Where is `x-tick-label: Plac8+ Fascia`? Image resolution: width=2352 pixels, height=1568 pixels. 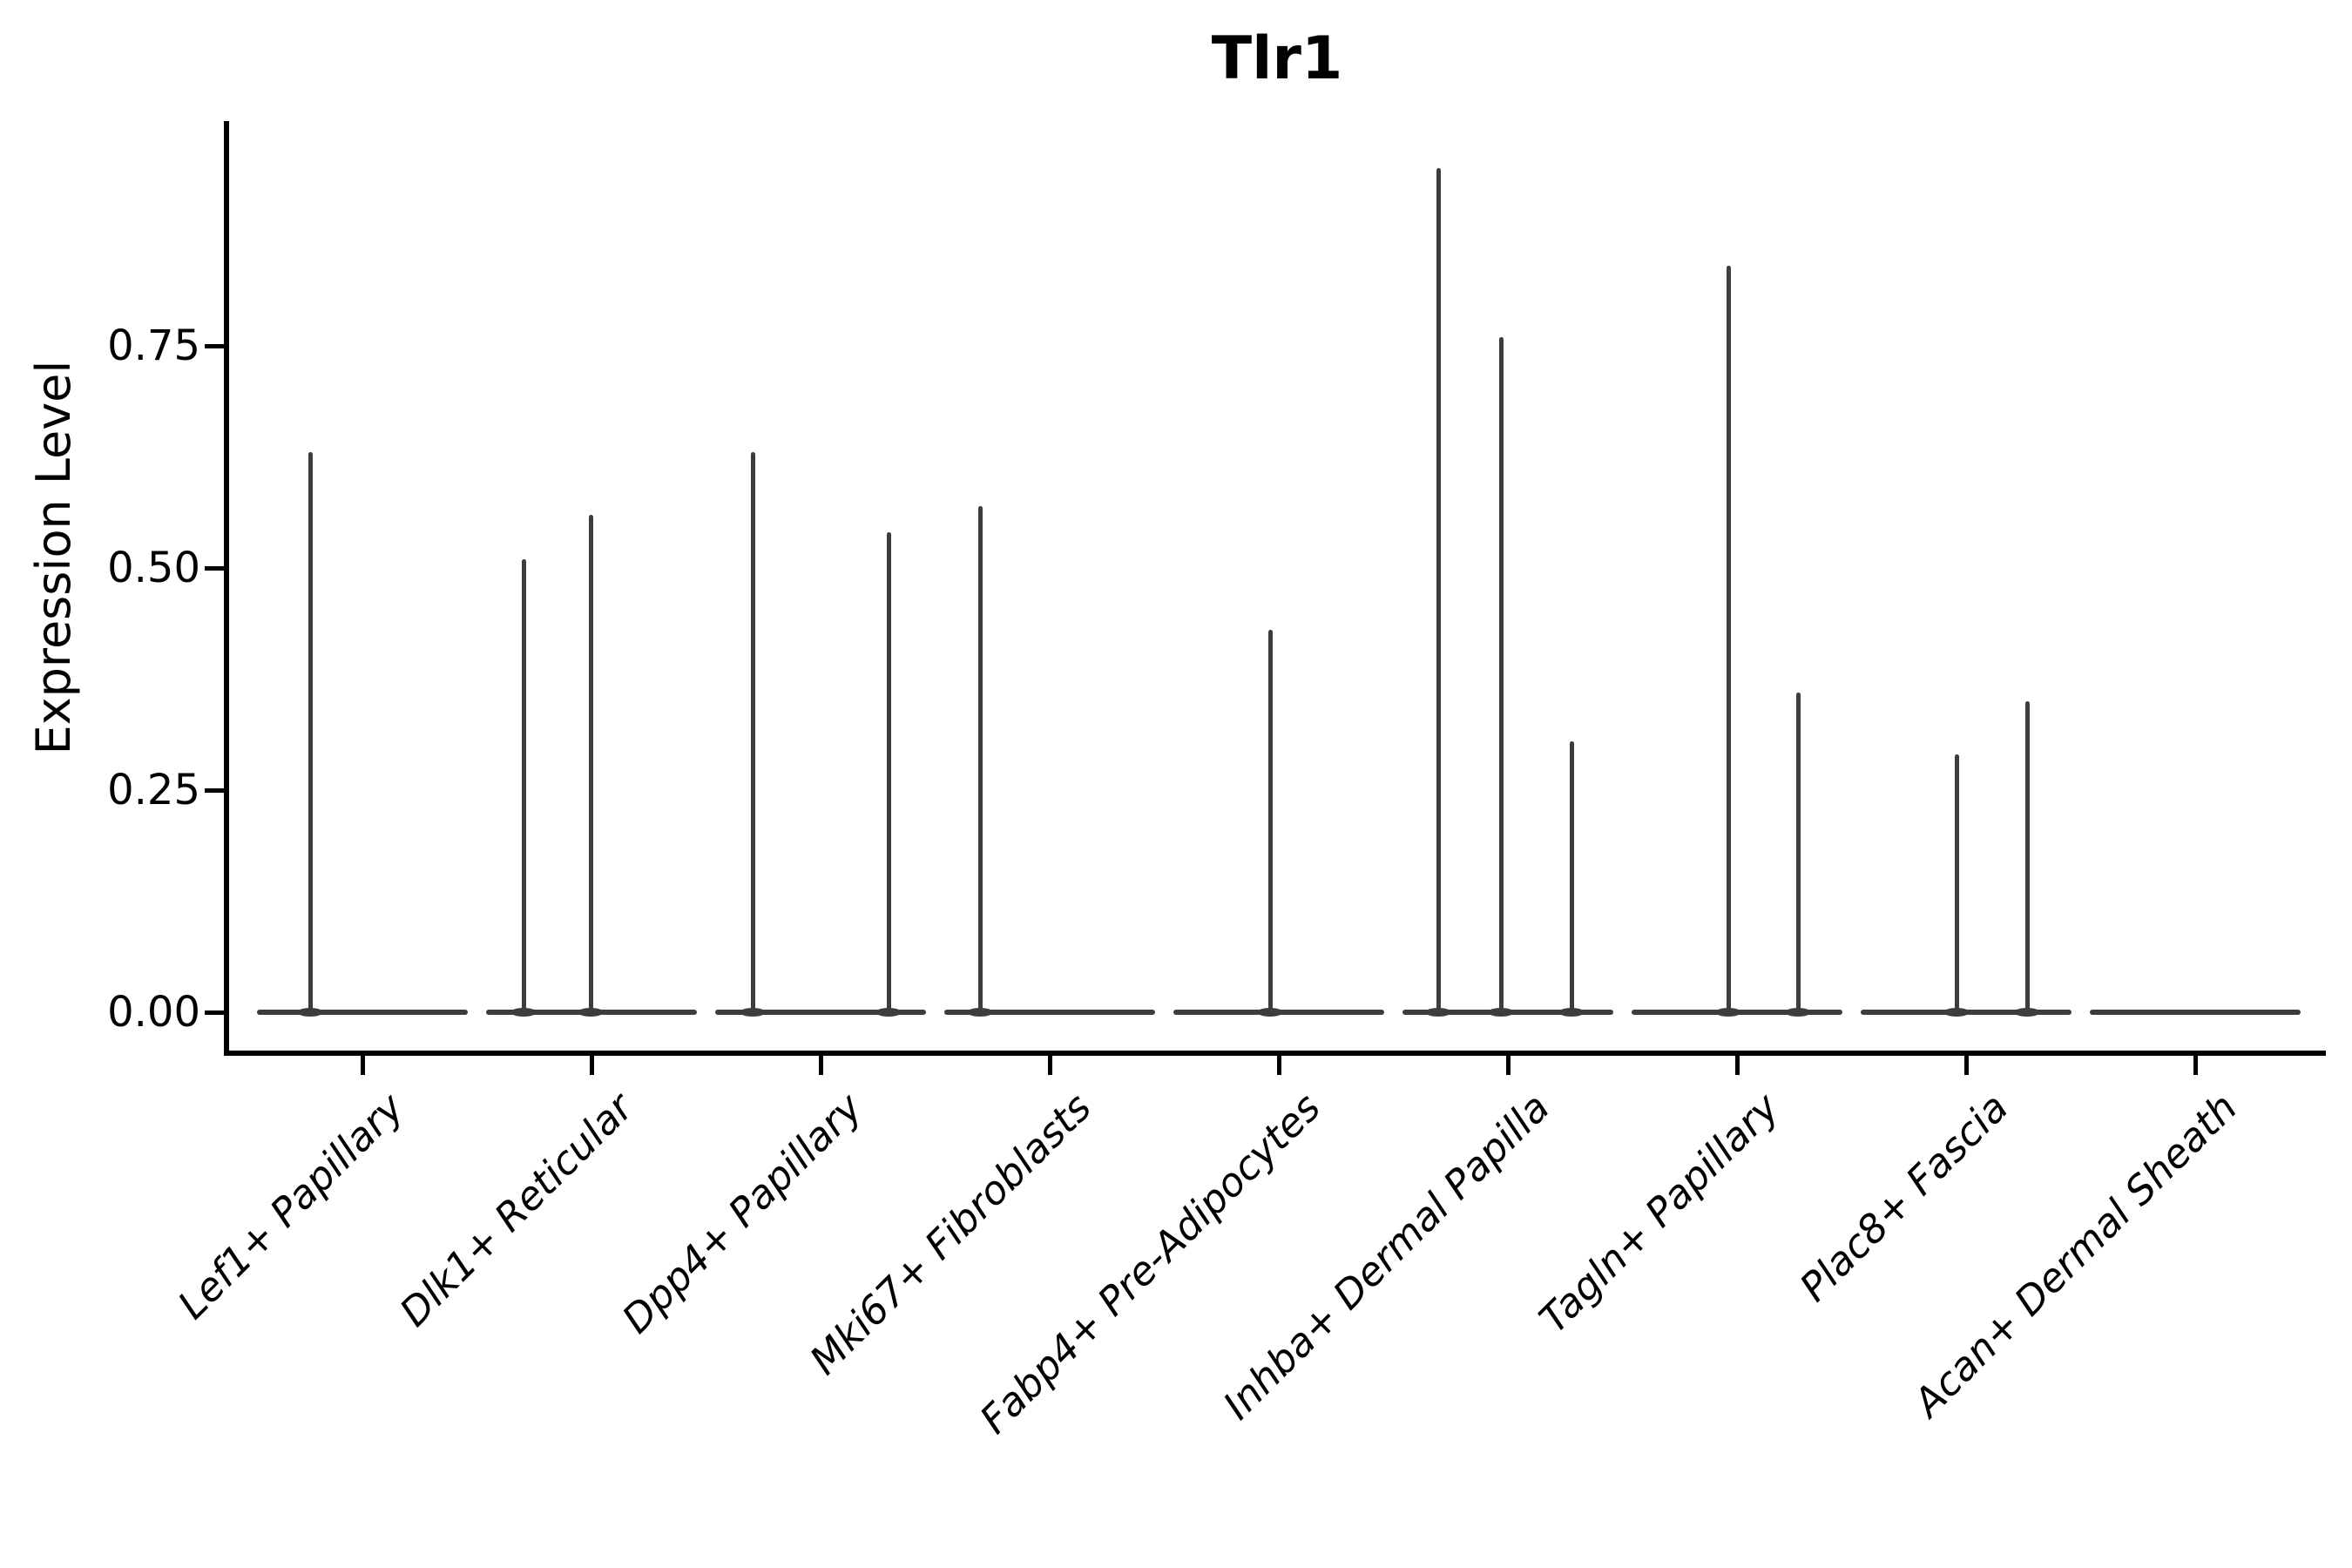 x-tick-label: Plac8+ Fascia is located at coordinates (1903, 1197).